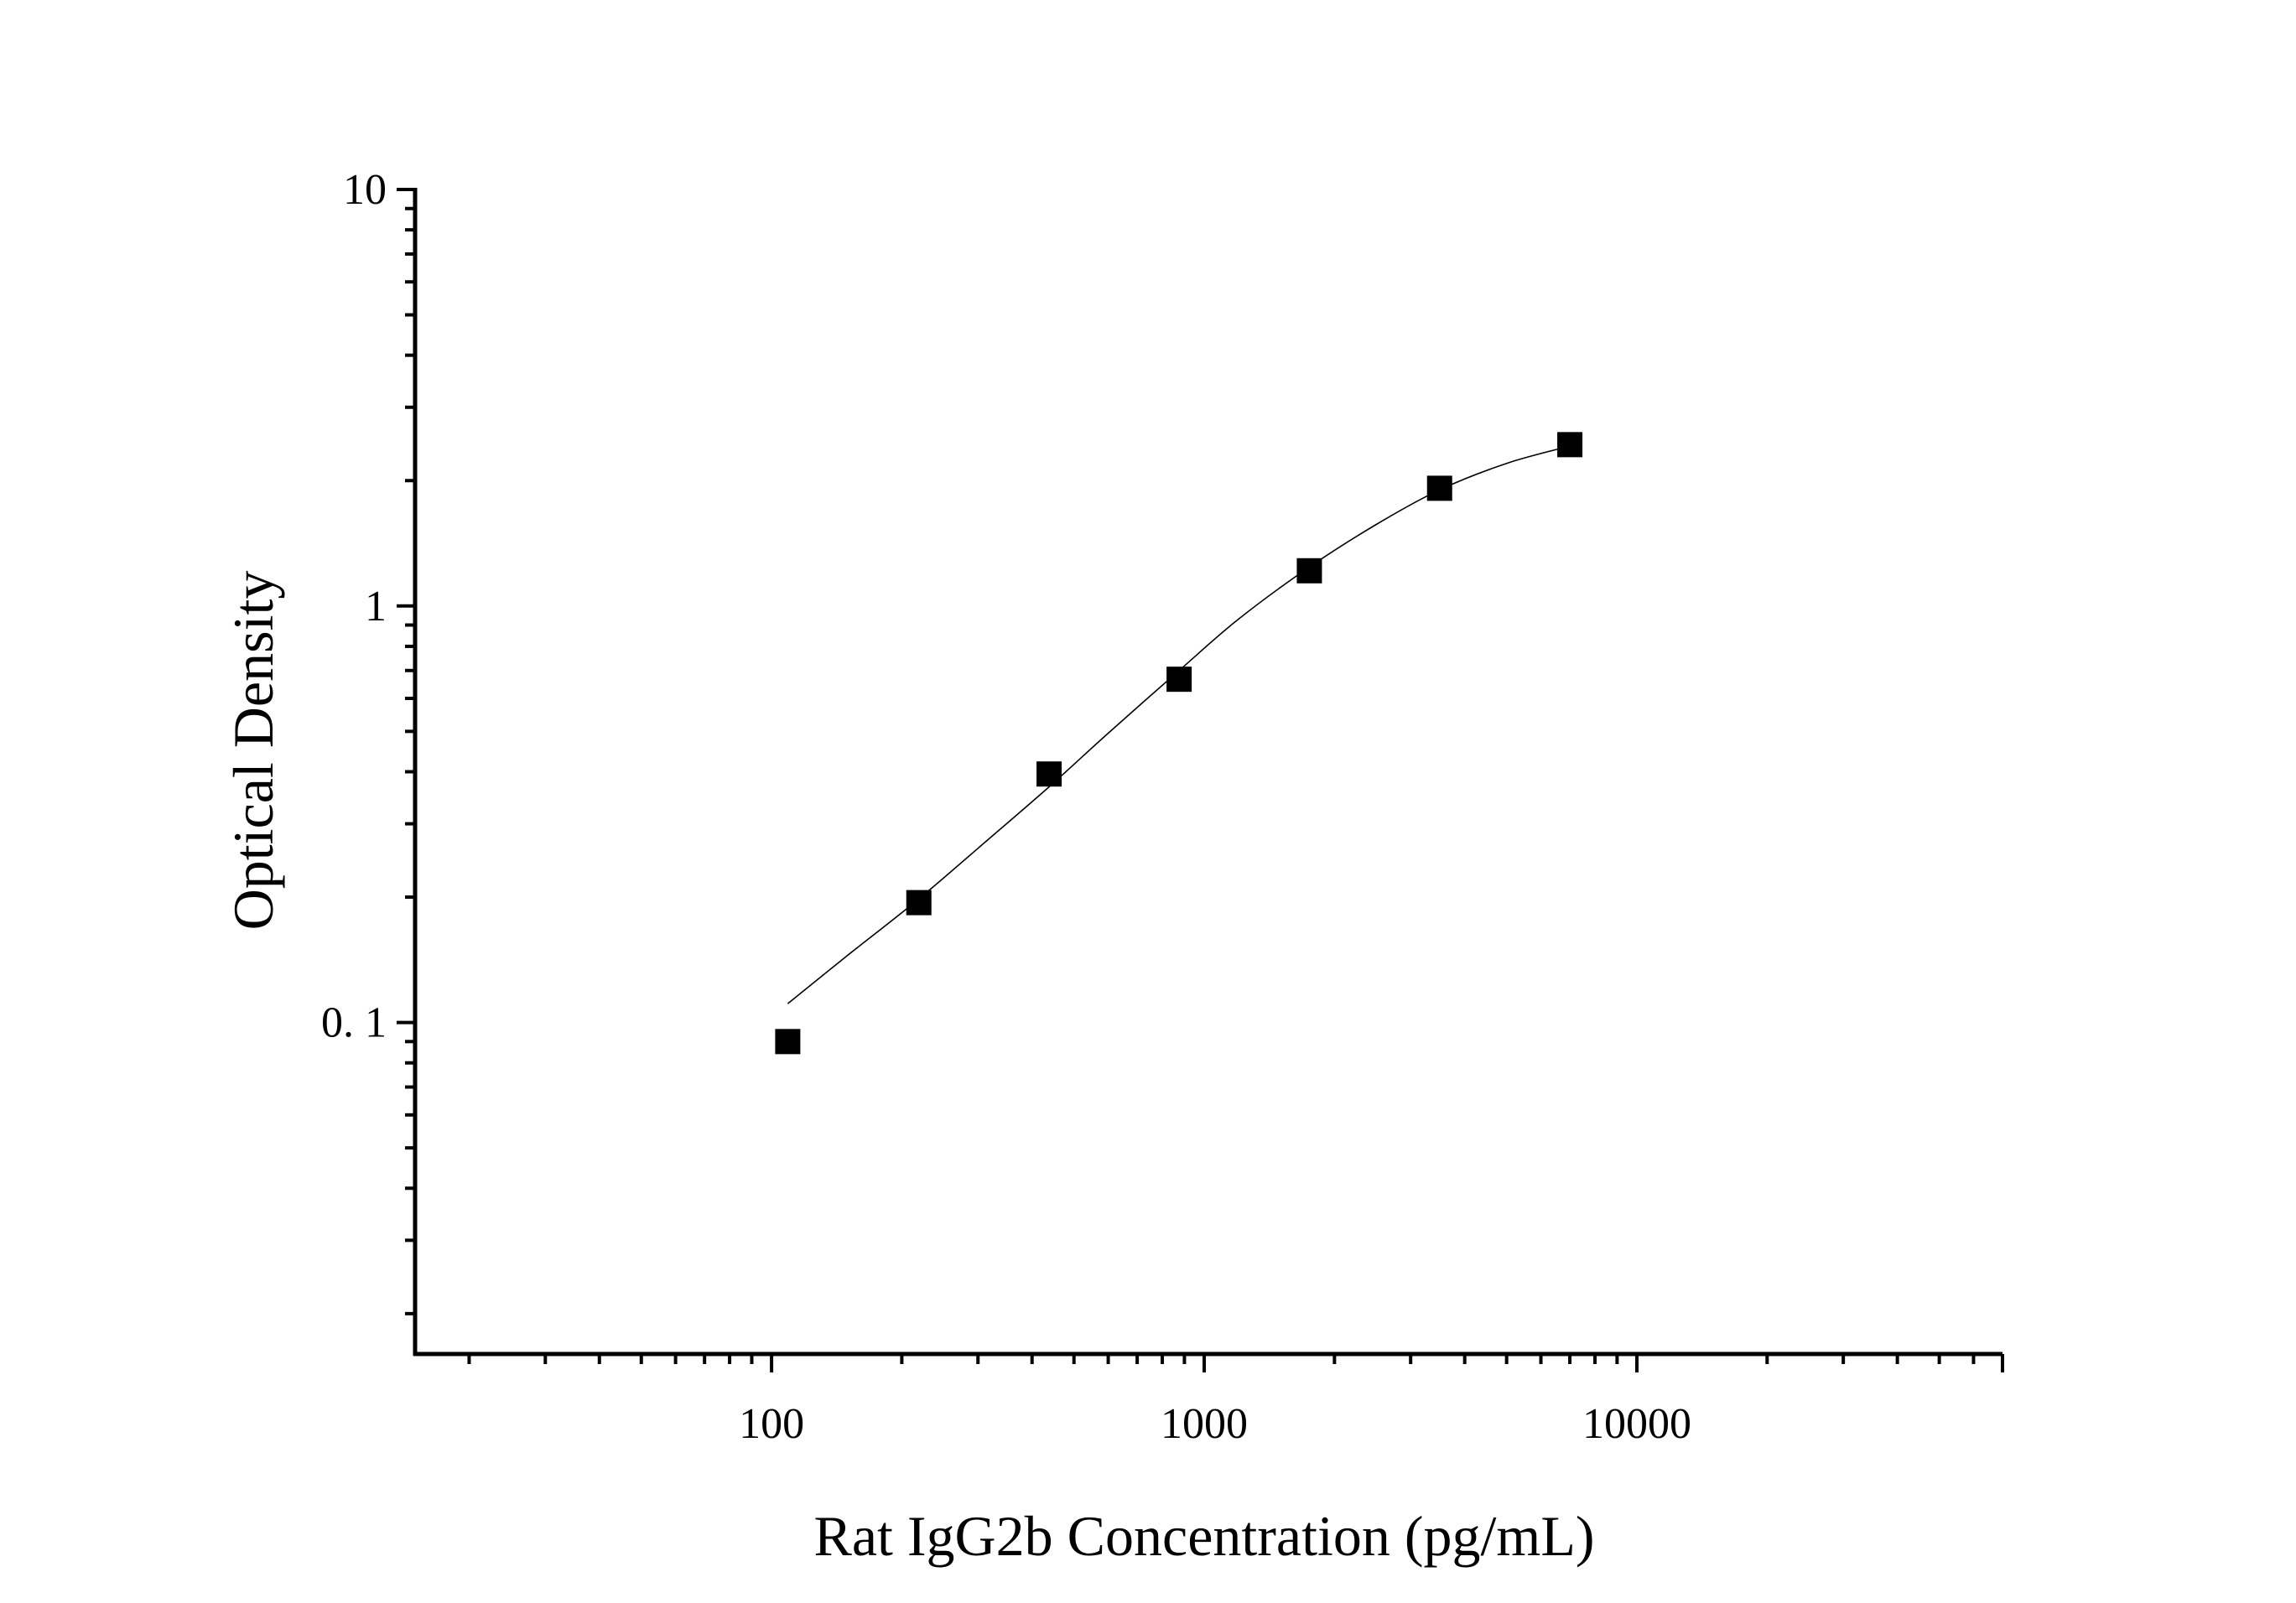  I want to click on y-axis-title: Optical Density, so click(253, 751).